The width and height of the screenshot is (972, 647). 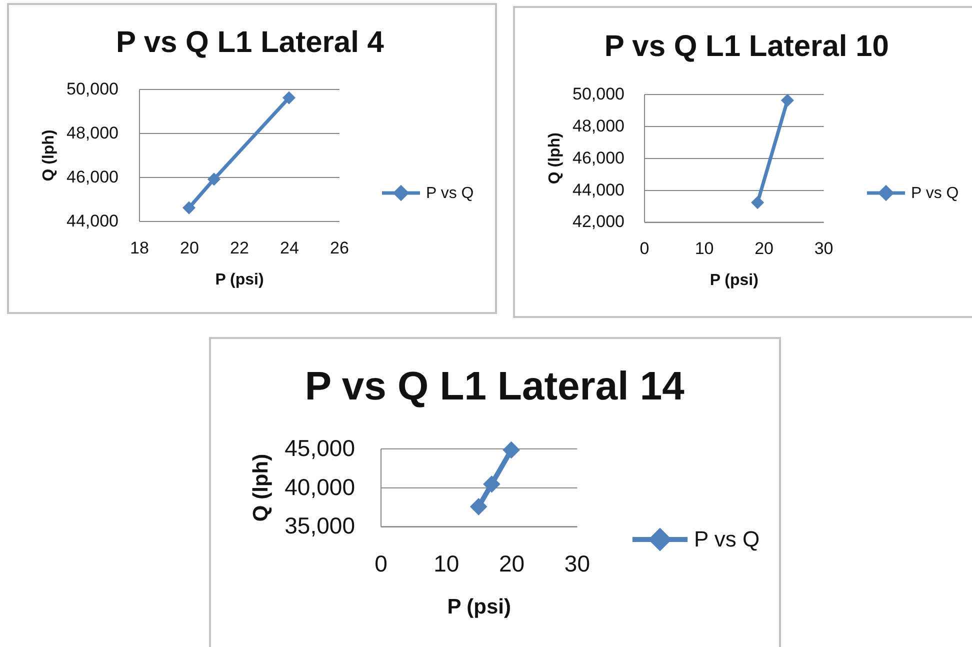 What do you see at coordinates (598, 222) in the screenshot?
I see `y-tick-label: 42,000` at bounding box center [598, 222].